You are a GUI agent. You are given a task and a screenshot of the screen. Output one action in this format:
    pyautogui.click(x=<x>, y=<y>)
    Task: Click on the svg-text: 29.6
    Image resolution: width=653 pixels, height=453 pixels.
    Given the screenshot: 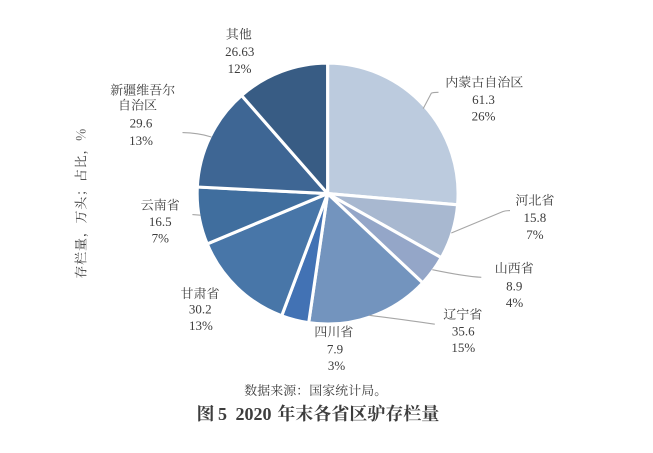 What is the action you would take?
    pyautogui.click(x=141, y=122)
    